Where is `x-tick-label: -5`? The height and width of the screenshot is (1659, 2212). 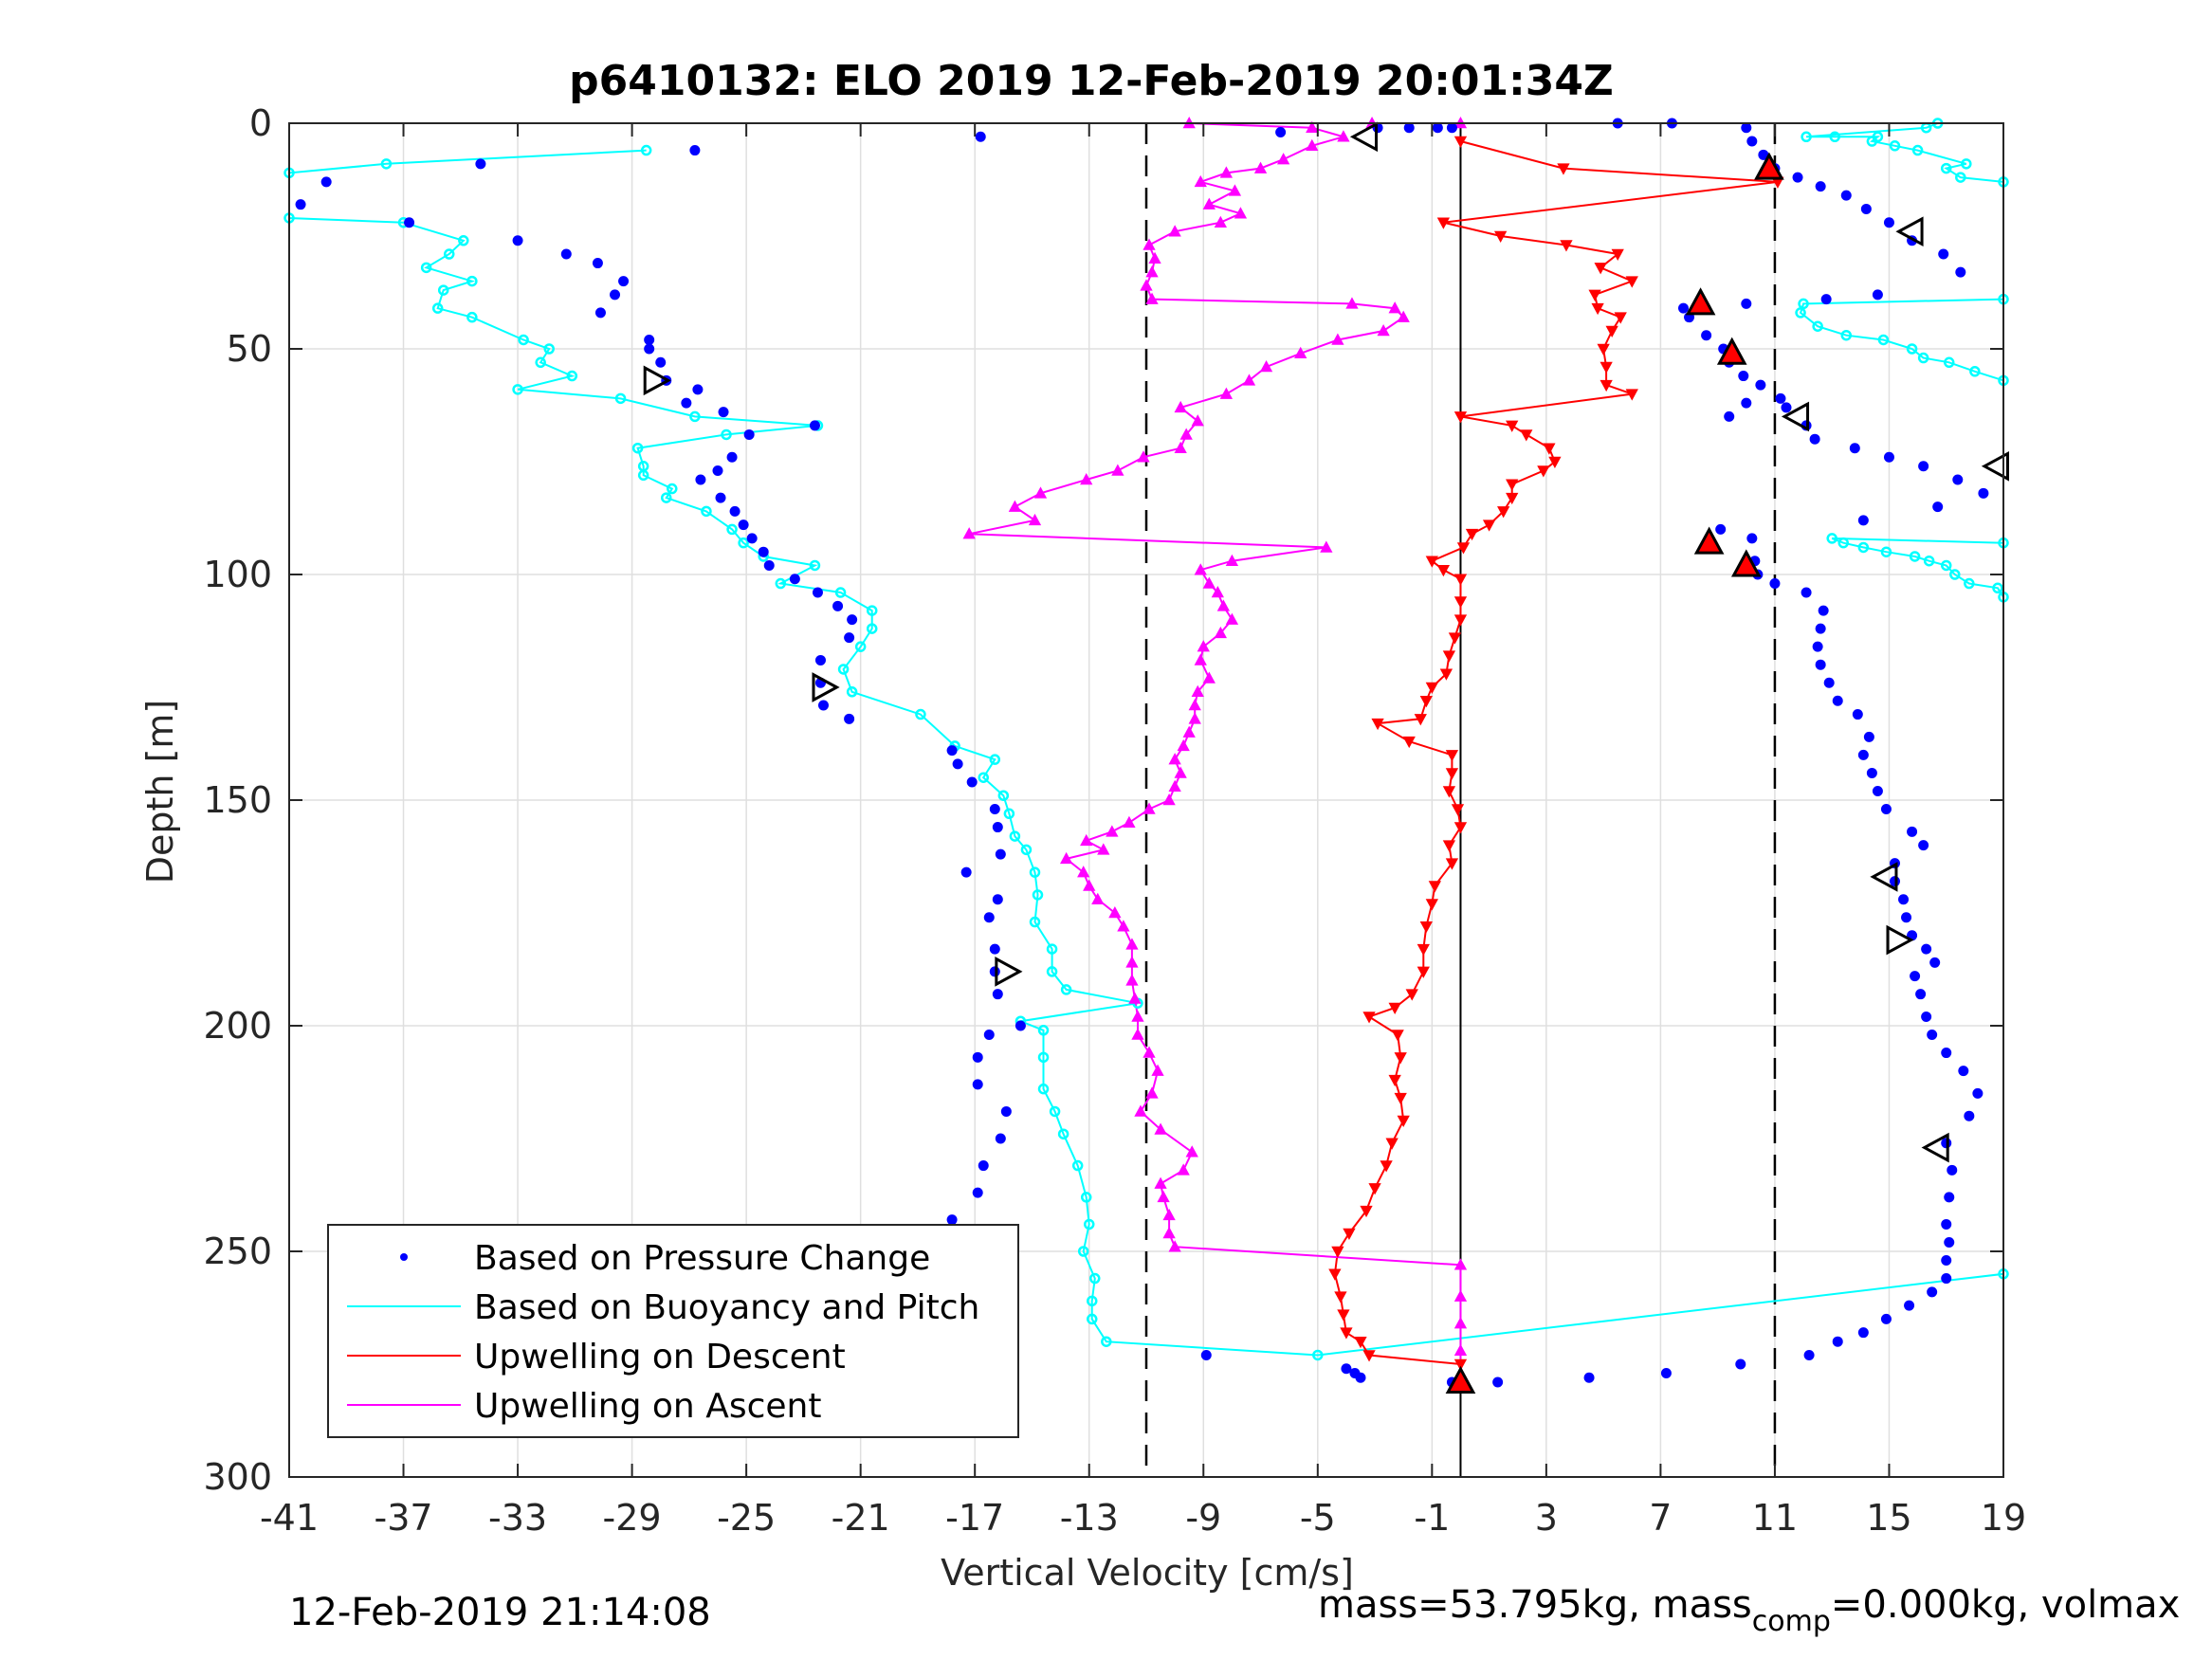
x-tick-label: -5 is located at coordinates (1318, 1518).